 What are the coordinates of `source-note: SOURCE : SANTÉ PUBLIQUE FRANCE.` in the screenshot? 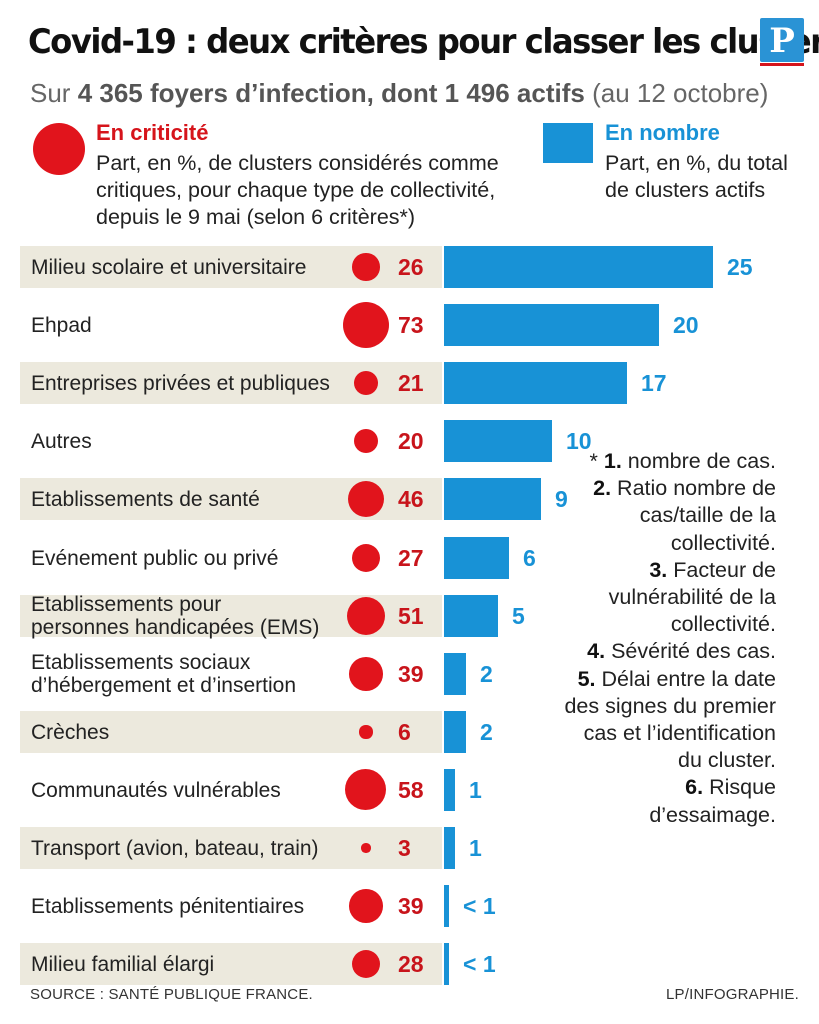 It's located at (171, 994).